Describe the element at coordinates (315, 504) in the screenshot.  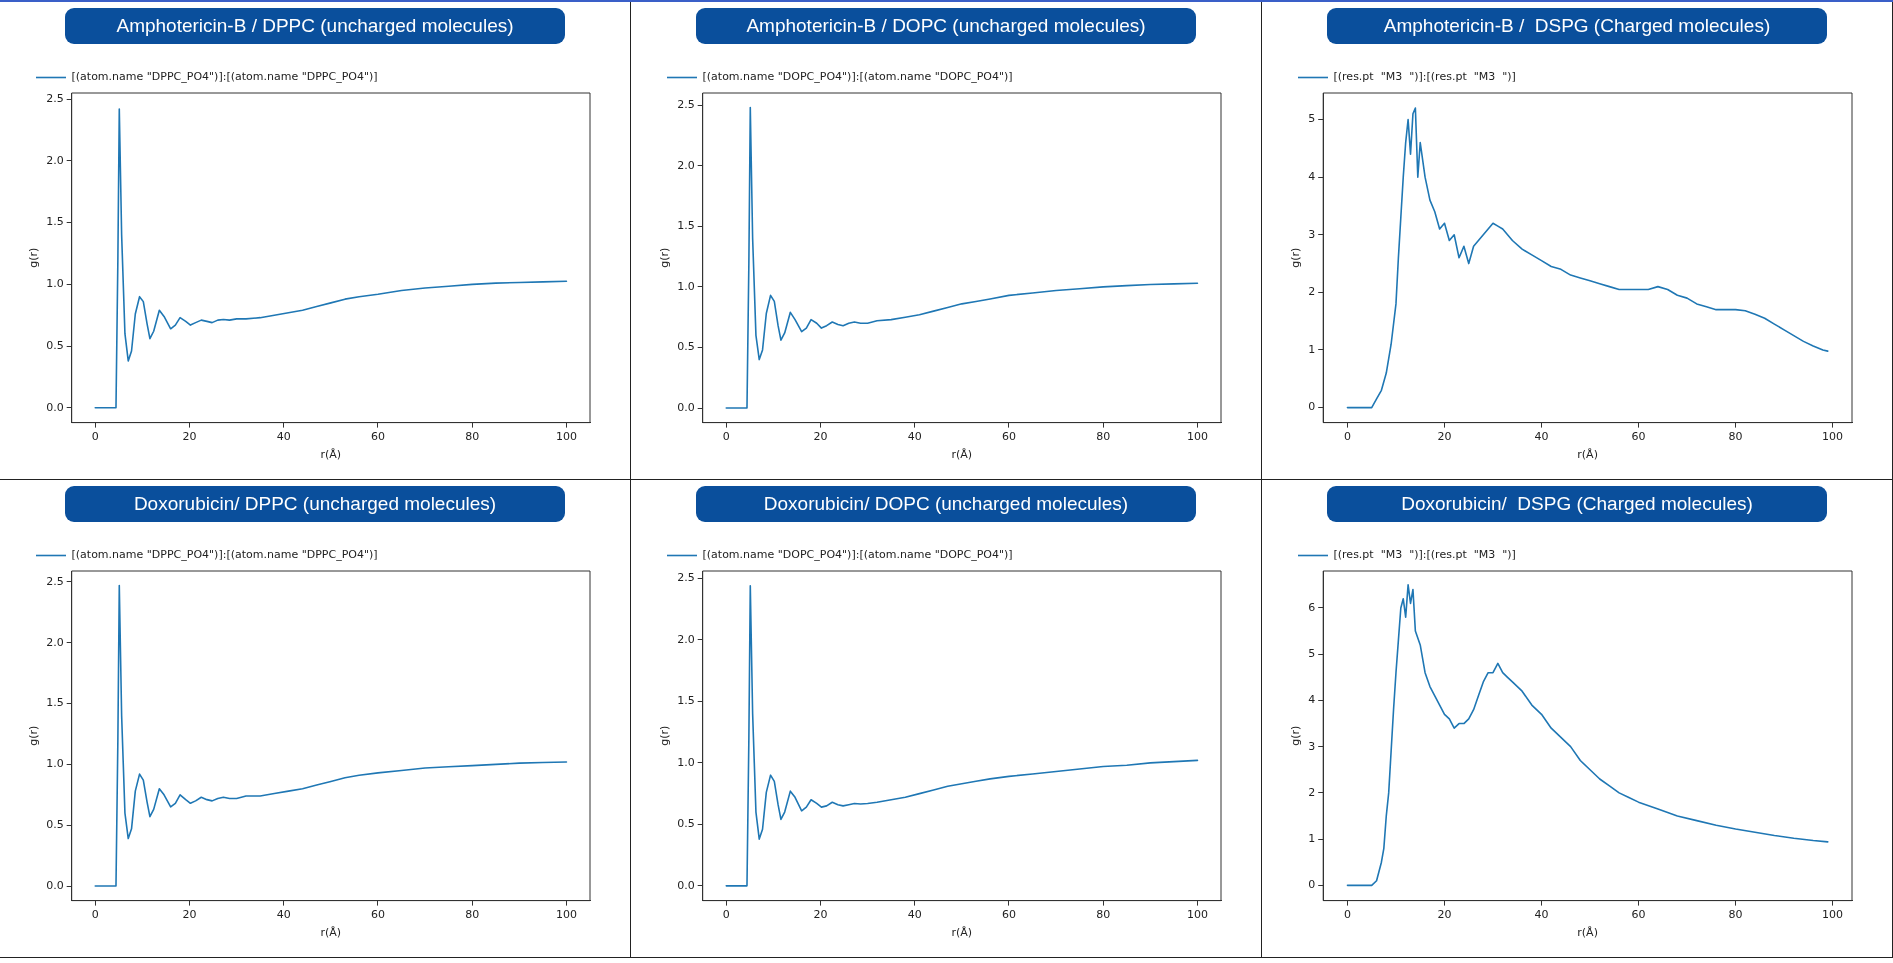
I see `chart-title: Doxorubicin/ DPPC (uncharged molecules)` at that location.